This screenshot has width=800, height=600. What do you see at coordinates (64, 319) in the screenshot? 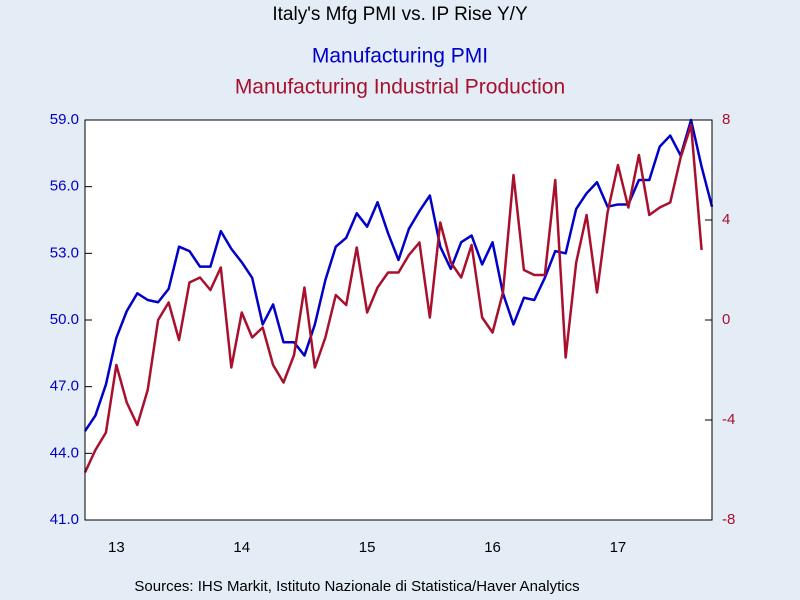
I see `y-tick-label: 50.0` at bounding box center [64, 319].